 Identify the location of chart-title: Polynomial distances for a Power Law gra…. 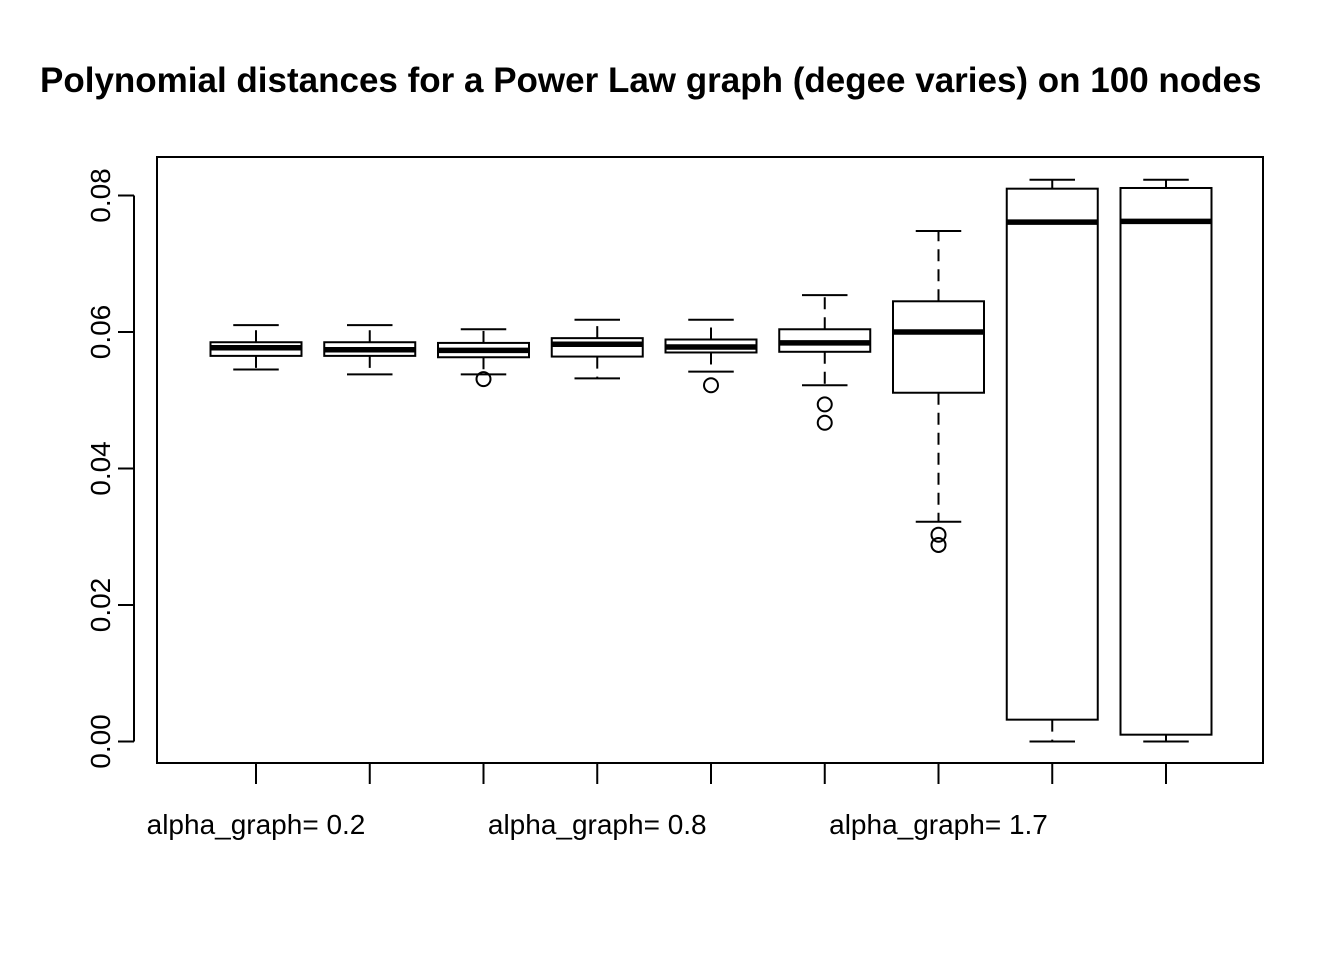
(650, 80).